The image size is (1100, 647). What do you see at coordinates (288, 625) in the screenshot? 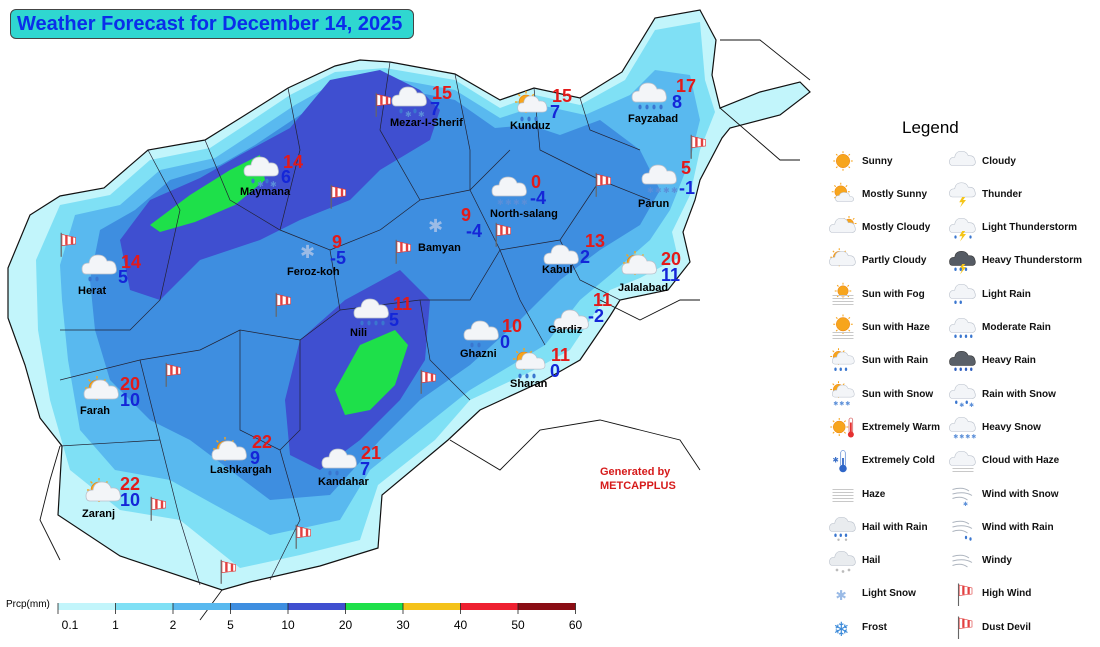
I see `scale-tick-label: 10` at bounding box center [288, 625].